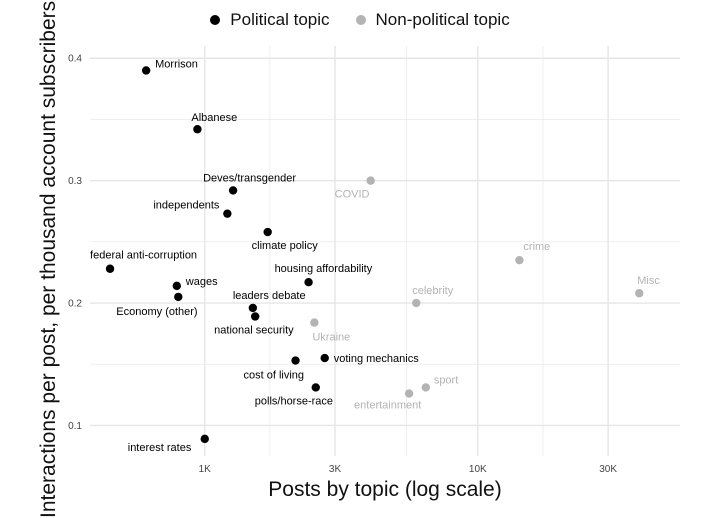  Describe the element at coordinates (648, 281) in the screenshot. I see `data-label: Misc` at that location.